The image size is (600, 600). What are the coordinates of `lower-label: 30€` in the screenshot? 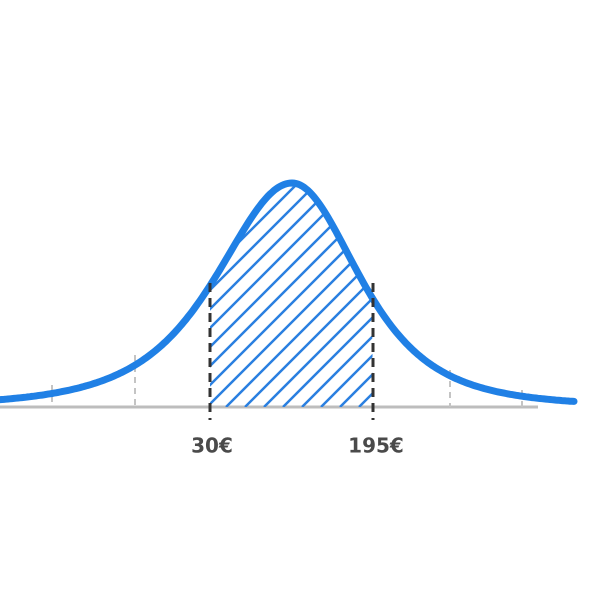 It's located at (212, 446).